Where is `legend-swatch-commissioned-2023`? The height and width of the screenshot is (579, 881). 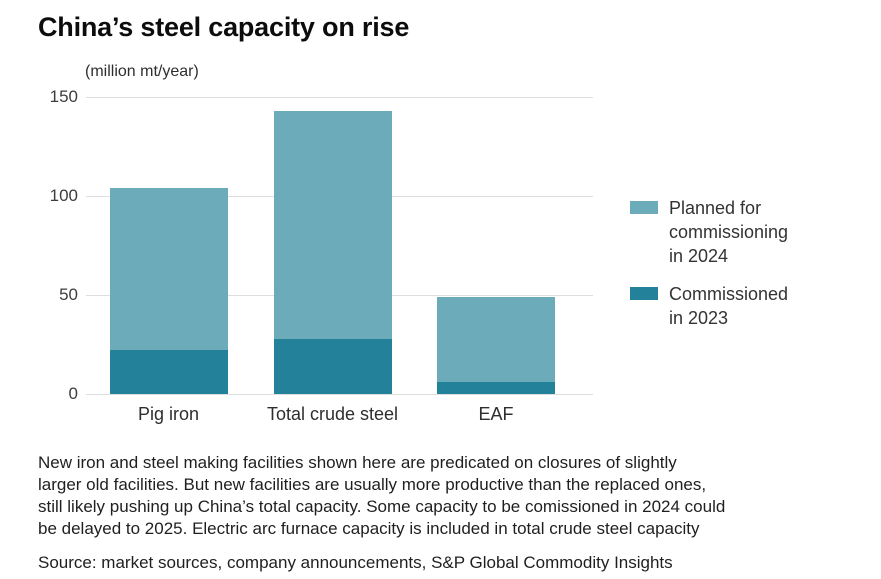
legend-swatch-commissioned-2023 is located at coordinates (644, 293).